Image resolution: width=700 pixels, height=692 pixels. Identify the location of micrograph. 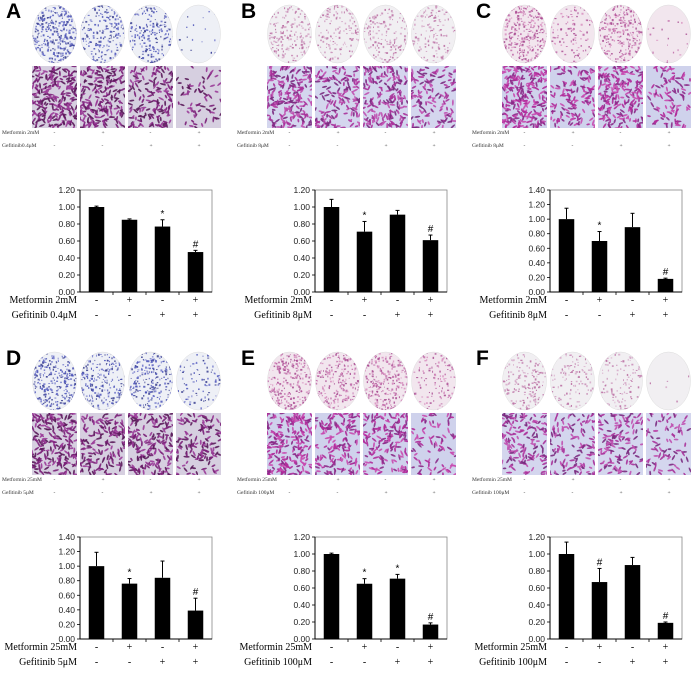
(54, 444).